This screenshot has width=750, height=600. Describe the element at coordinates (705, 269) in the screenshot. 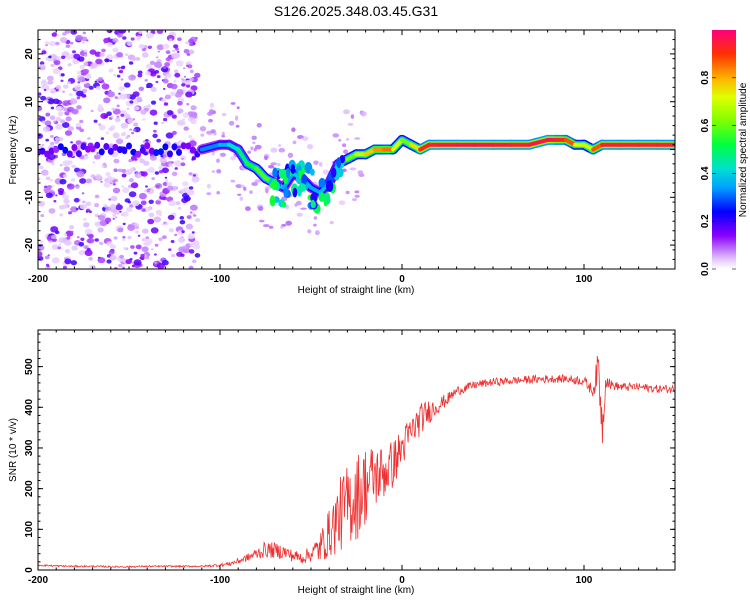

I see `colorbar-tick-label: 0.0` at that location.